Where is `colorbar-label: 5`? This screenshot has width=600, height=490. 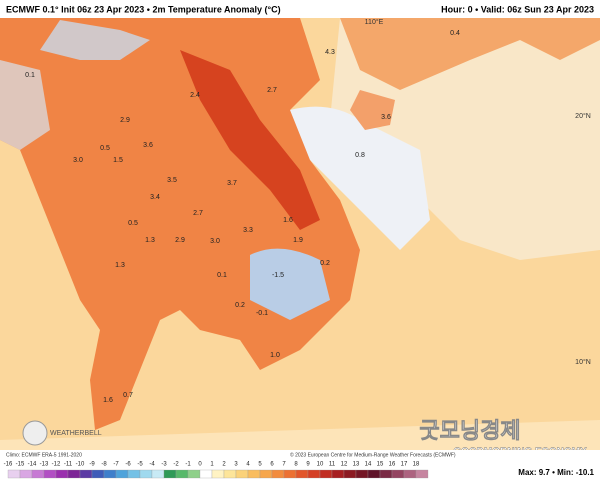
colorbar-label: 5 is located at coordinates (260, 465).